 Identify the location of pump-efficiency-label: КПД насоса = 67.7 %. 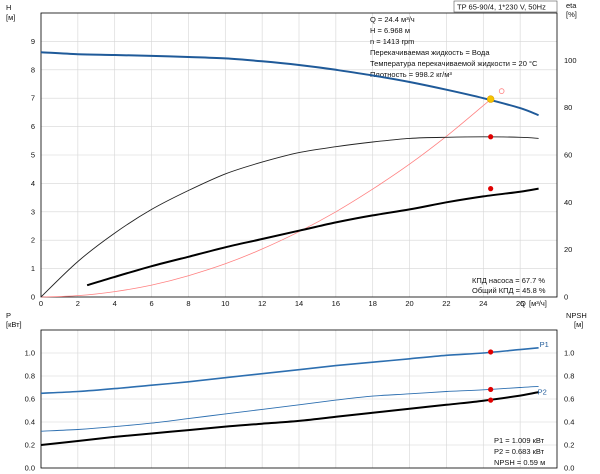
(508, 280).